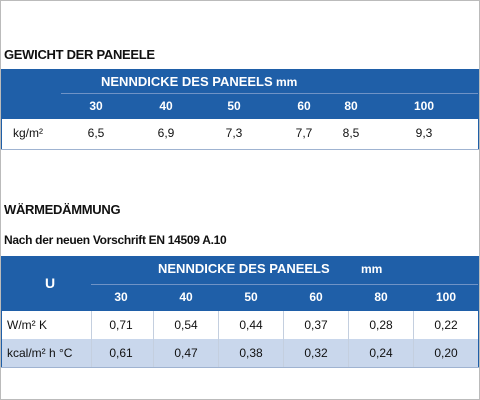 This screenshot has width=480, height=400. I want to click on cell: 6,9, so click(166, 133).